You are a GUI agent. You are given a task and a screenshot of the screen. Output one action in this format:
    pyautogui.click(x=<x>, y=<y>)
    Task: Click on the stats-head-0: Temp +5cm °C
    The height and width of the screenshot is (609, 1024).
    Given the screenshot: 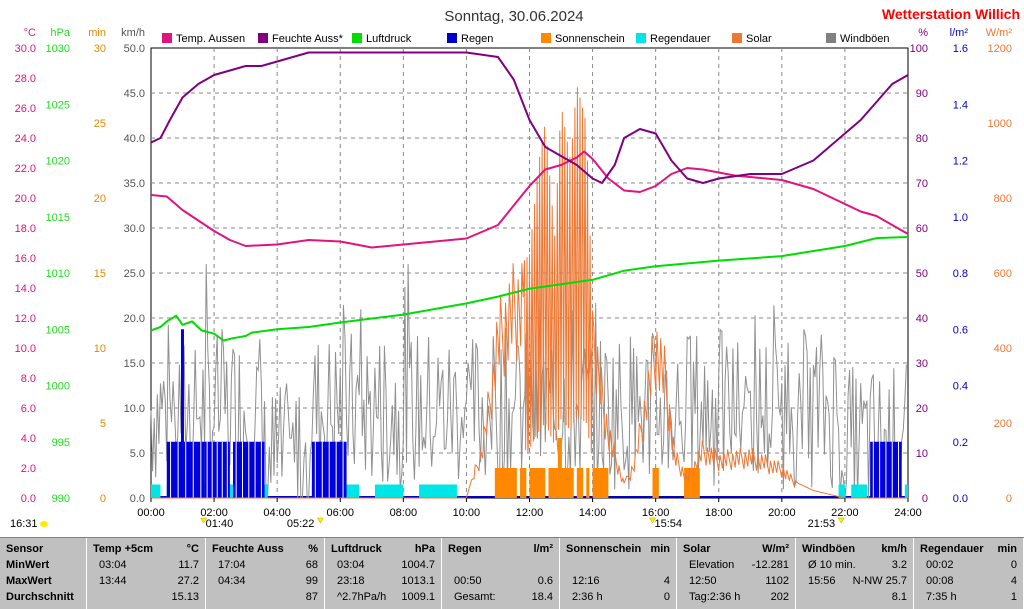 What is the action you would take?
    pyautogui.click(x=146, y=549)
    